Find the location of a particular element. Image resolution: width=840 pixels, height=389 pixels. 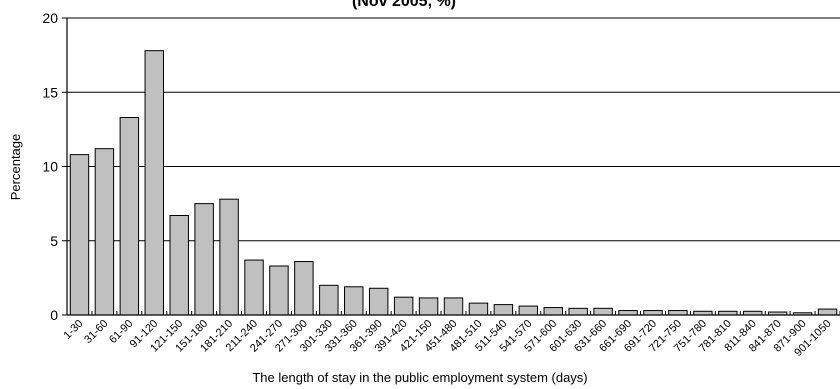

y-tick-label: 10 is located at coordinates (50, 167).